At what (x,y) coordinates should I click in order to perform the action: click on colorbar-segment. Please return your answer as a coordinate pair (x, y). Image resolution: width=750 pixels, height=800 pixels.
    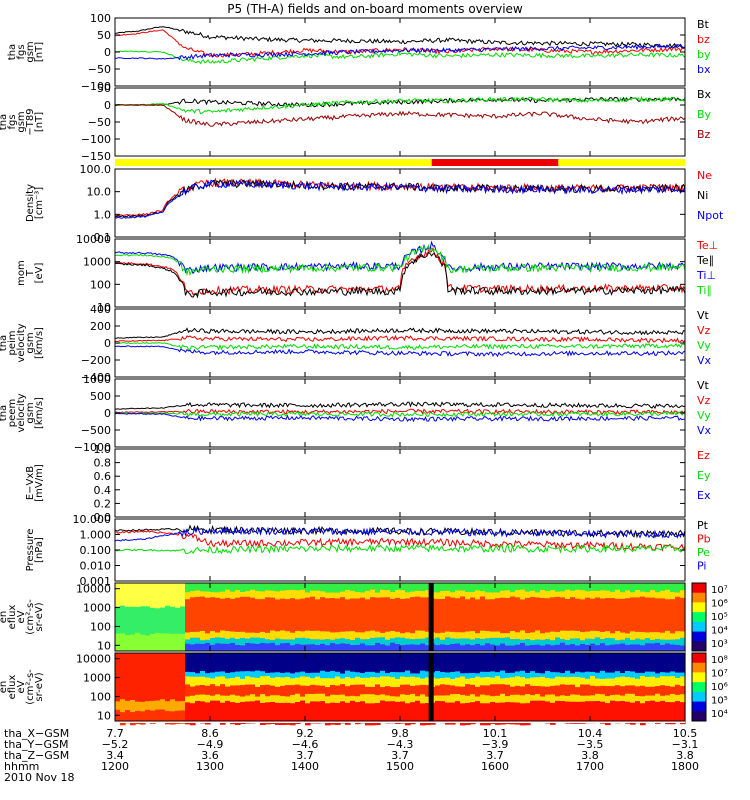
    Looking at the image, I should click on (699, 687).